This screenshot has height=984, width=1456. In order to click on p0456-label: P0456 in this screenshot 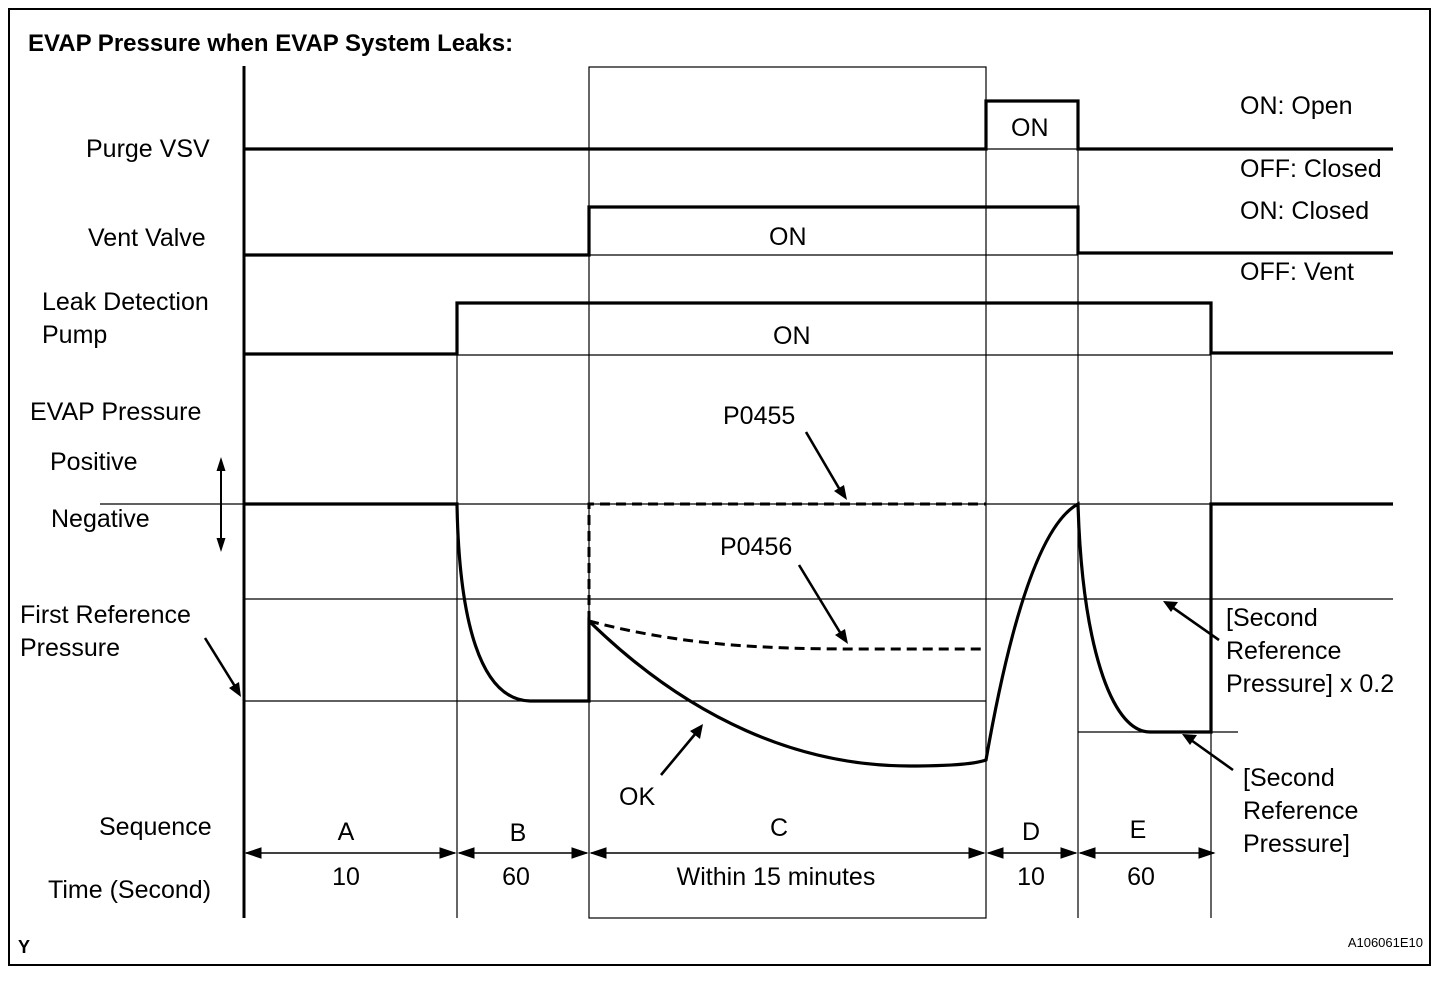, I will do `click(756, 547)`.